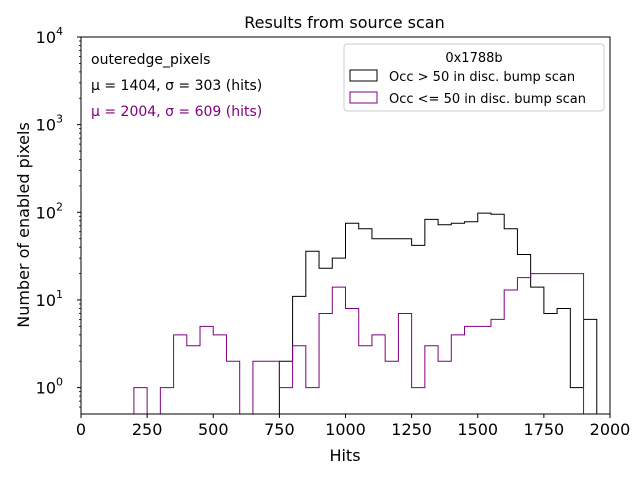  Describe the element at coordinates (482, 77) in the screenshot. I see `legend-label-series-1: Occ > 50 in disc. bump scan` at that location.